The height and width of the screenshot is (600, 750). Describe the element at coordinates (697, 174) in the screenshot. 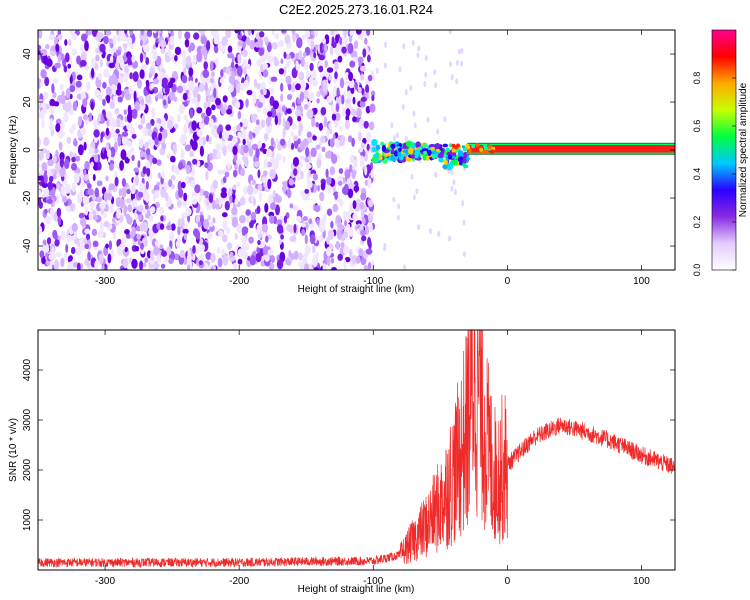

I see `colorbar-tick-label: 0.4` at that location.